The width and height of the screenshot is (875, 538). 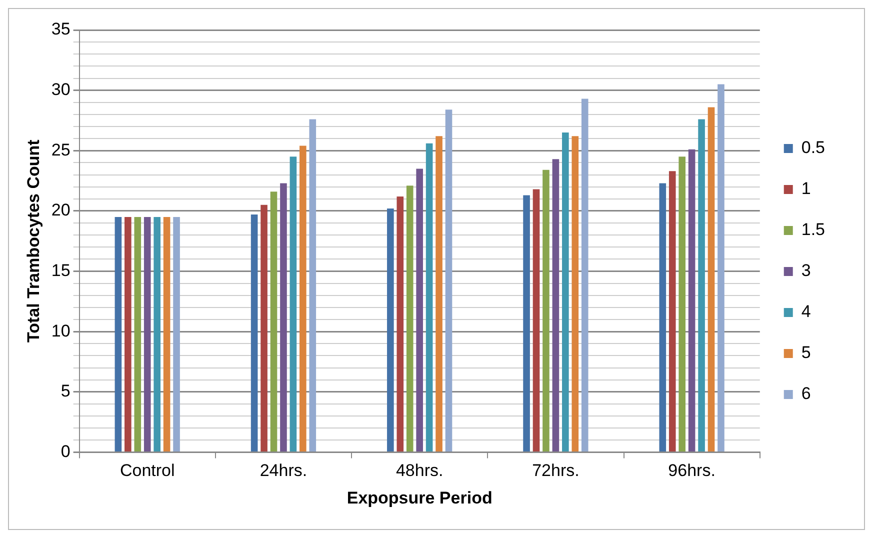 What do you see at coordinates (60, 29) in the screenshot?
I see `y-tick-label: 35` at bounding box center [60, 29].